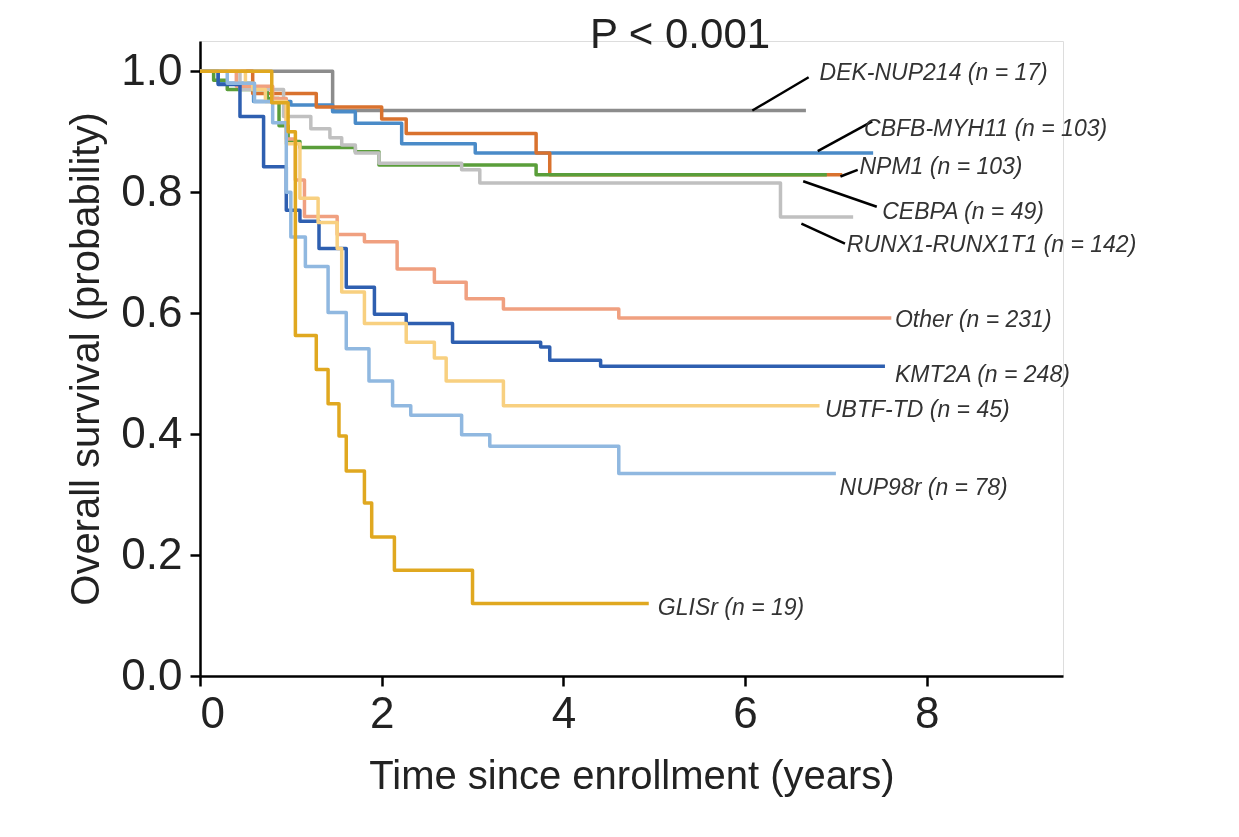 The width and height of the screenshot is (1239, 837). Describe the element at coordinates (917, 408) in the screenshot. I see `series-label: UBTF-TD (n = 45)` at that location.